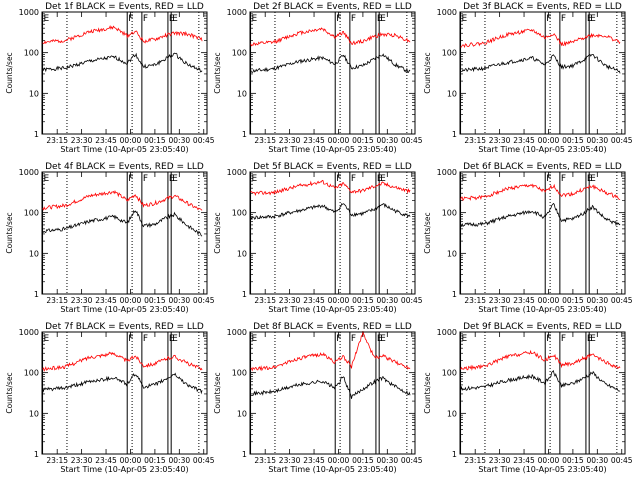 Image resolution: width=640 pixels, height=480 pixels. I want to click on chart-title: Det 8f BLACK = Events, RED = LLD, so click(332, 327).